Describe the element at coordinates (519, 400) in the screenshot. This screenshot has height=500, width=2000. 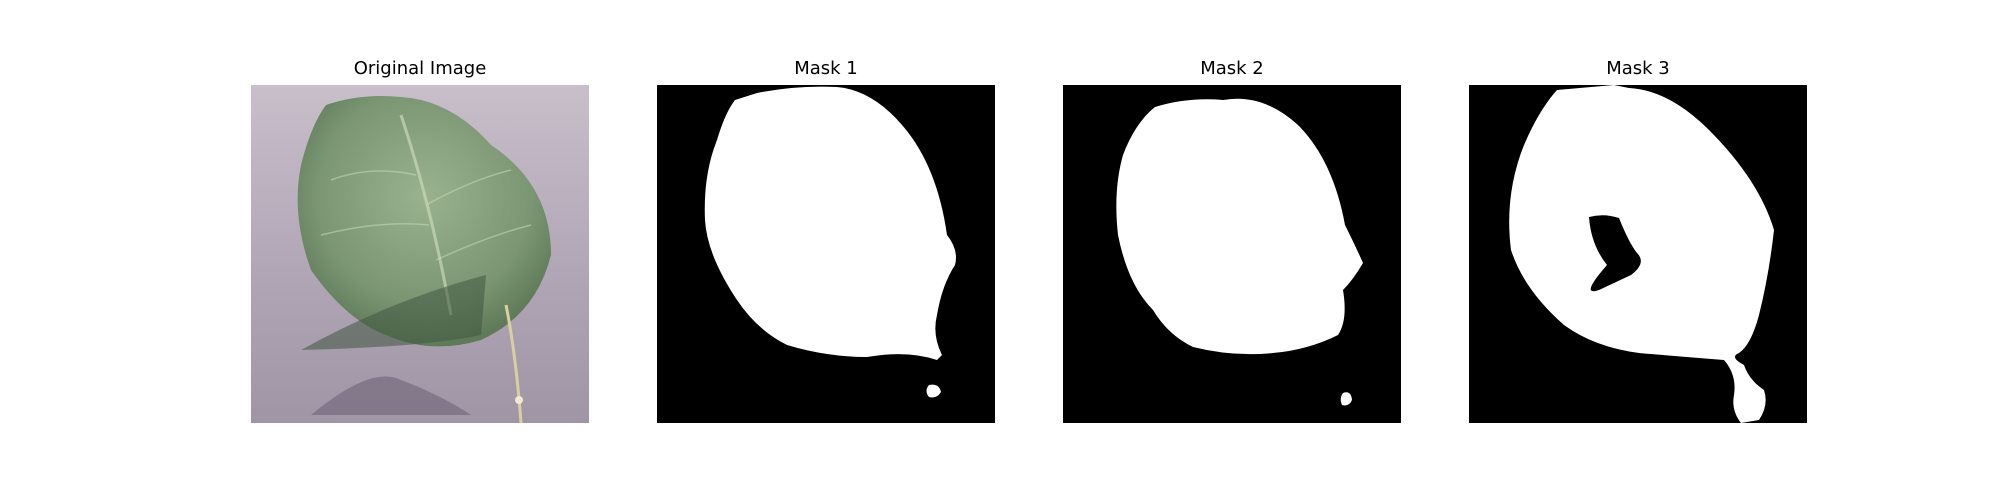
I see `stem-highlight` at that location.